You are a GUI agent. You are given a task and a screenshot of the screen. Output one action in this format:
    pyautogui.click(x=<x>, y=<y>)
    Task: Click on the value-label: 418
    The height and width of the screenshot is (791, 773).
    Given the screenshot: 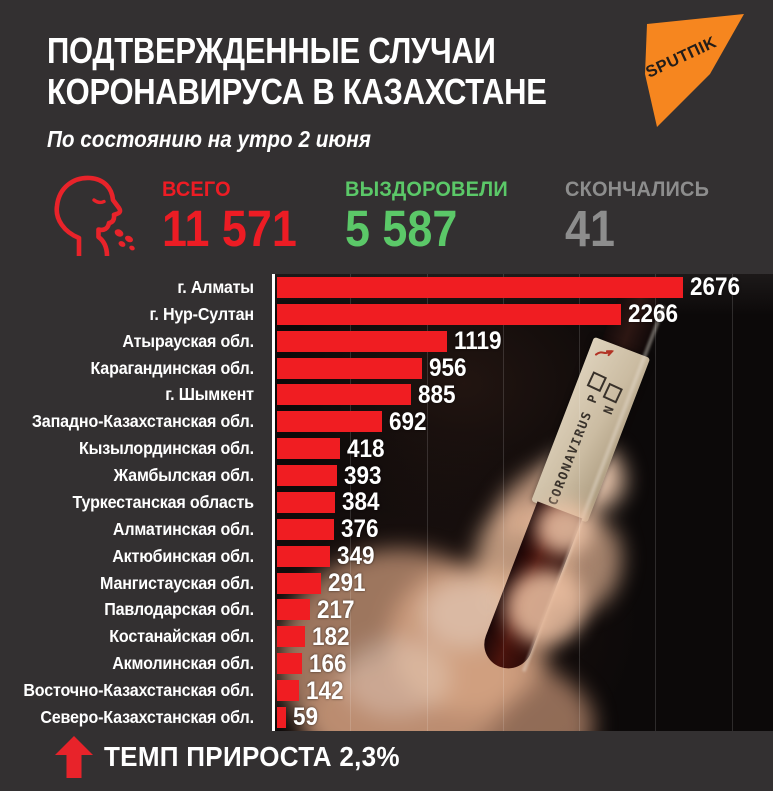 What is the action you would take?
    pyautogui.click(x=366, y=448)
    